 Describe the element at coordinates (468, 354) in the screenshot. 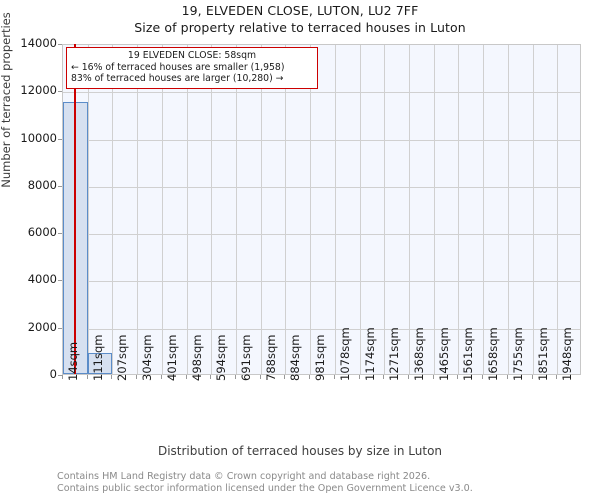

I see `x-tick-label: 1561sqm` at that location.